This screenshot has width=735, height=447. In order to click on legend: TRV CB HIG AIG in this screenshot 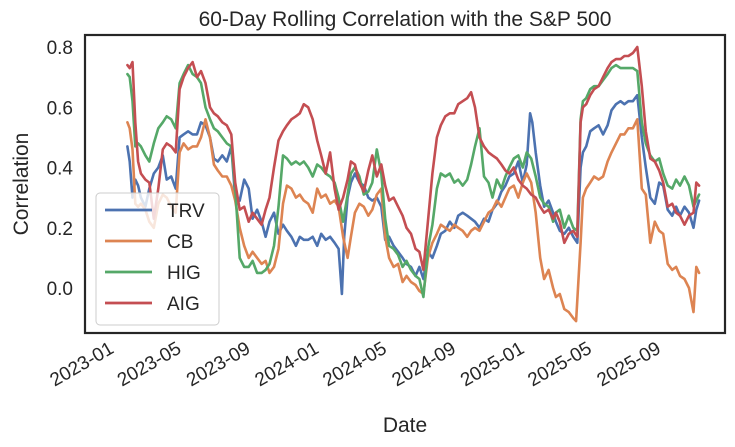, I will do `click(157, 259)`.